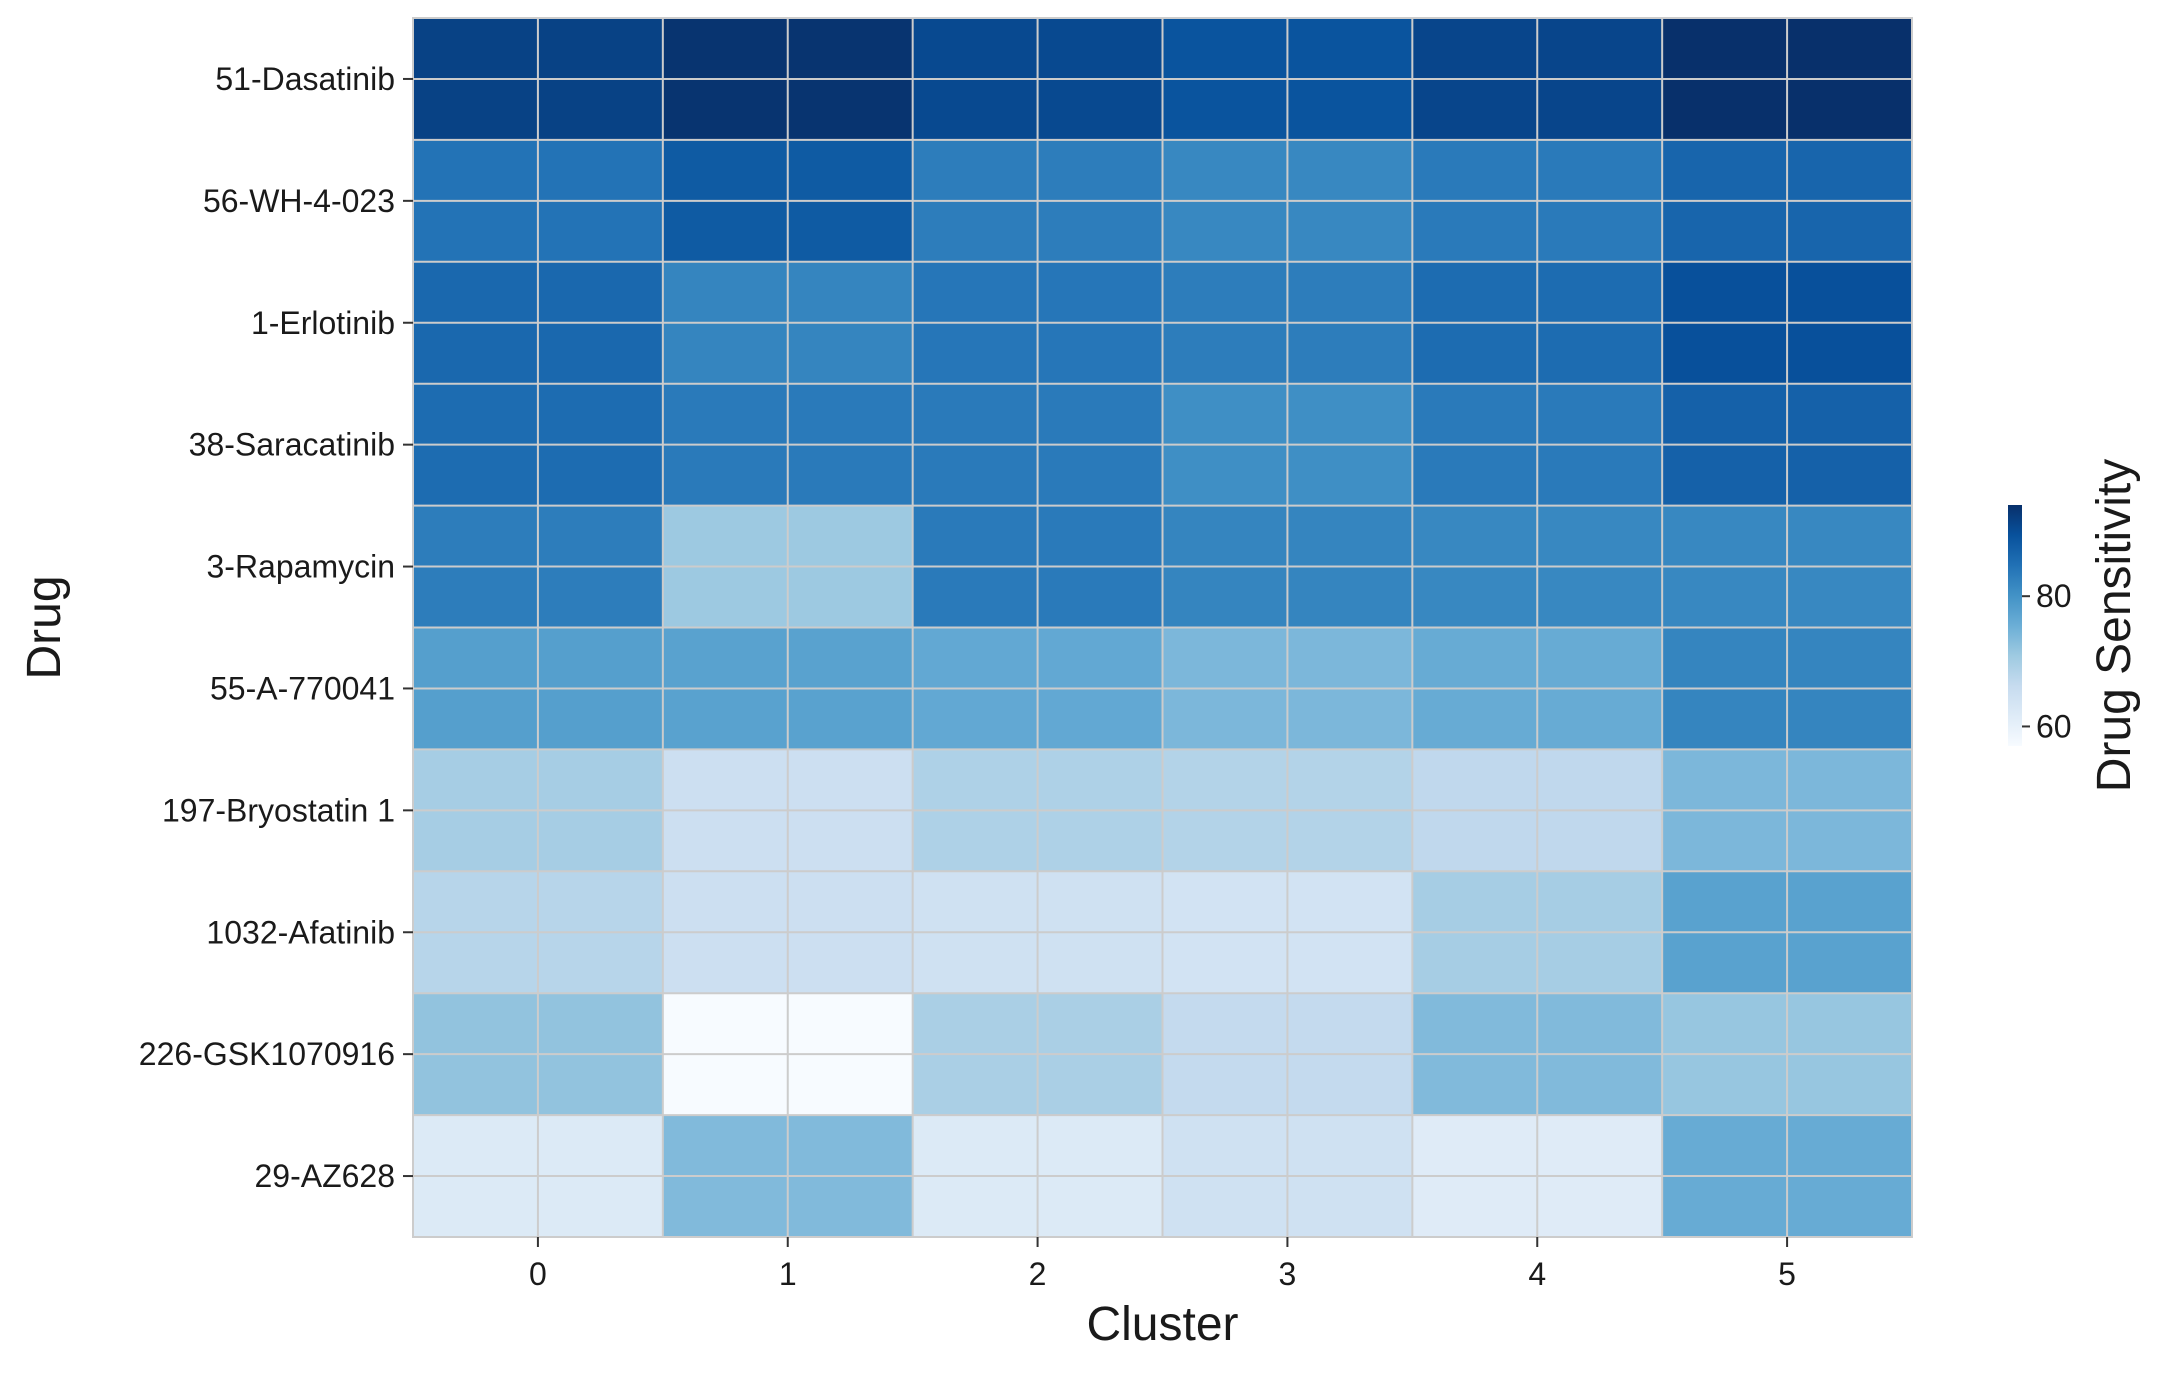  I want to click on x-tick-label: 2, so click(1038, 1274).